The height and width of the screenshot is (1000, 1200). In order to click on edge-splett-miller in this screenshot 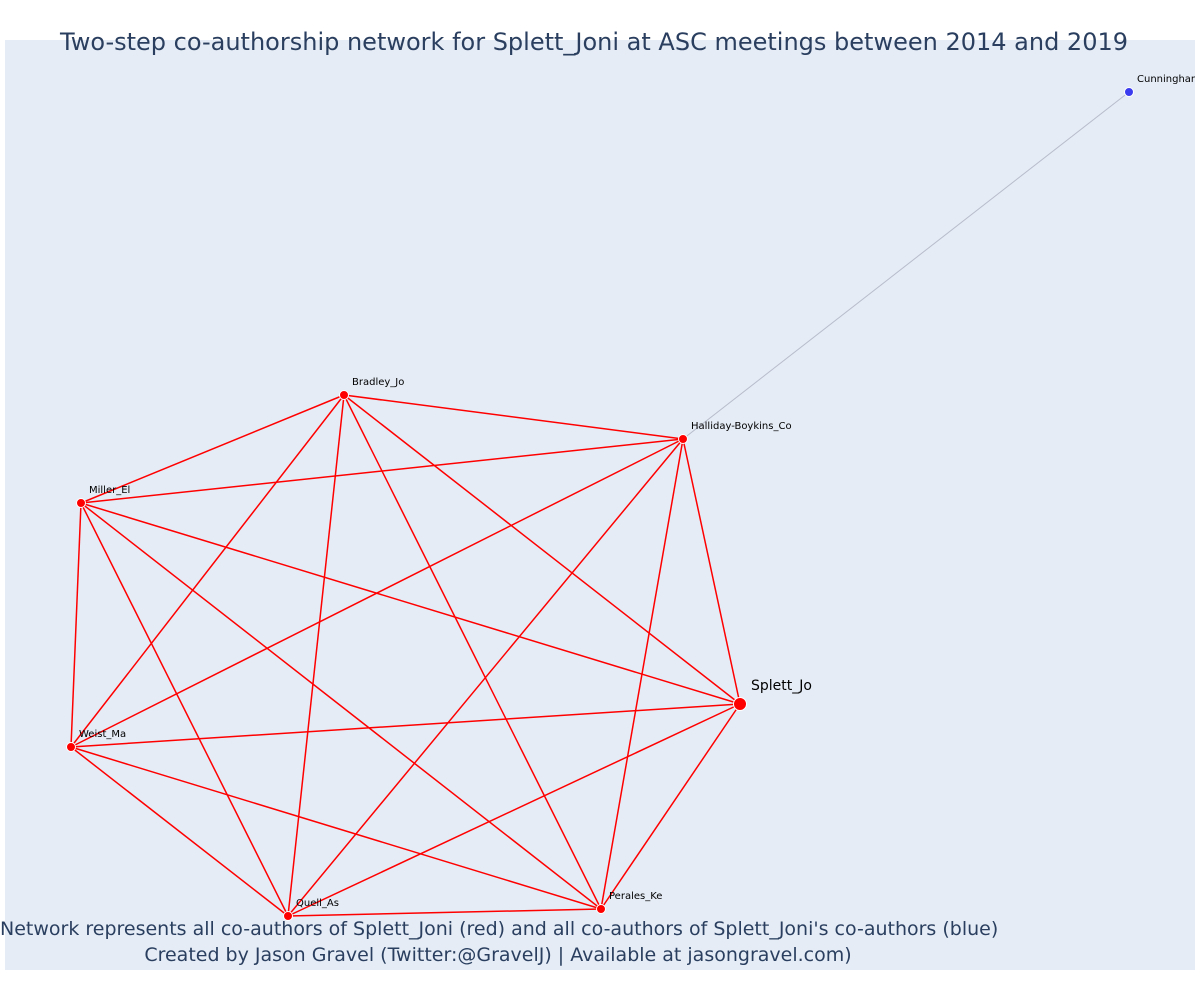, I will do `click(410, 603)`.